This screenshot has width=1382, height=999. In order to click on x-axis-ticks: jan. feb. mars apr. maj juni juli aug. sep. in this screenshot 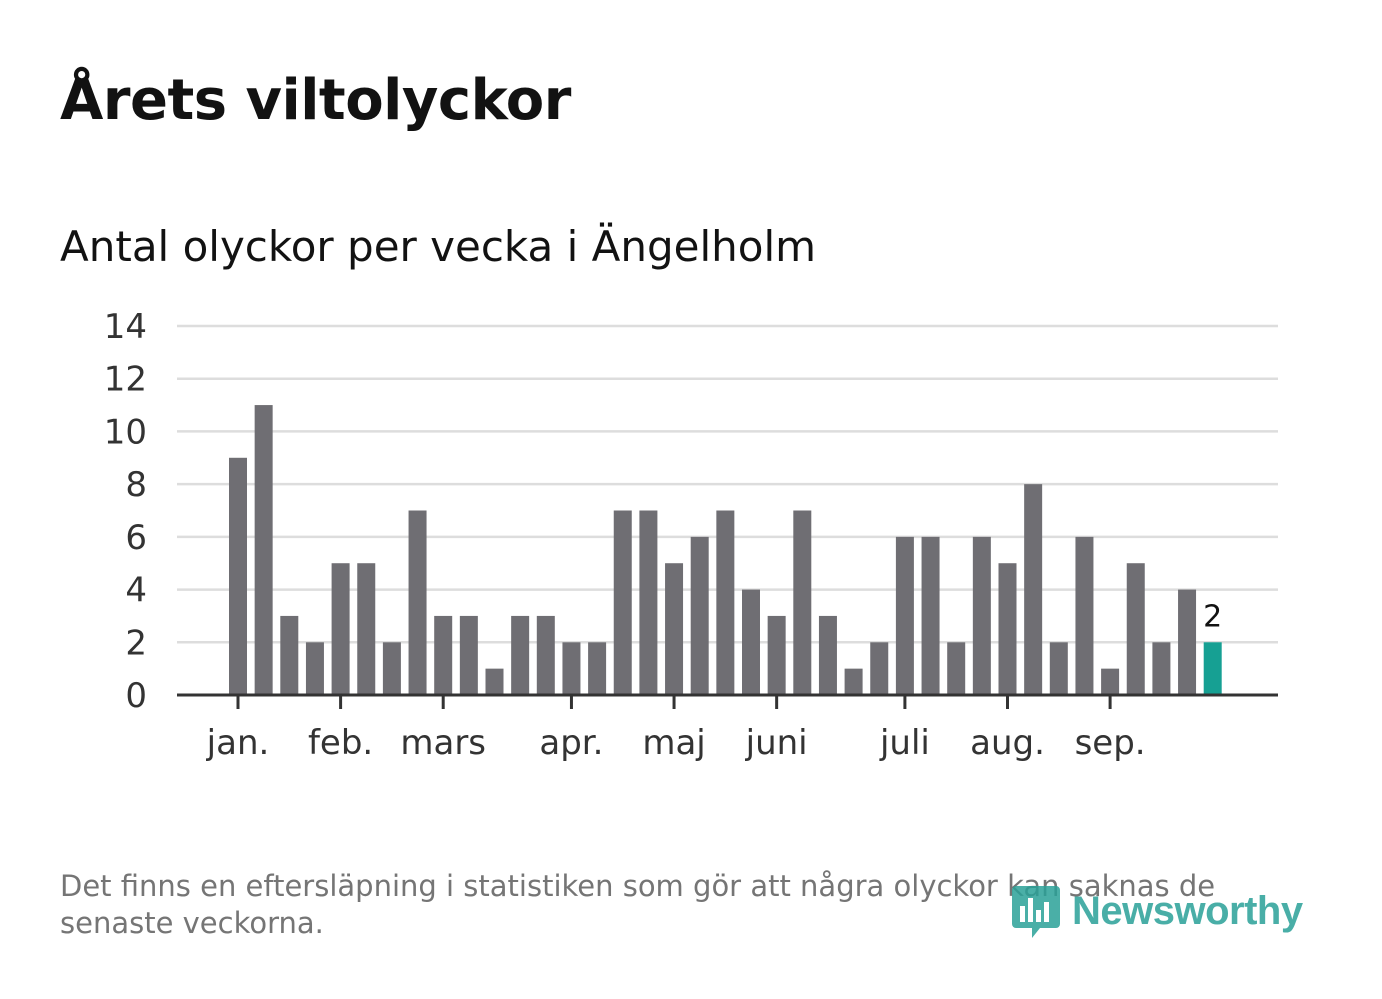, I will do `click(676, 729)`.